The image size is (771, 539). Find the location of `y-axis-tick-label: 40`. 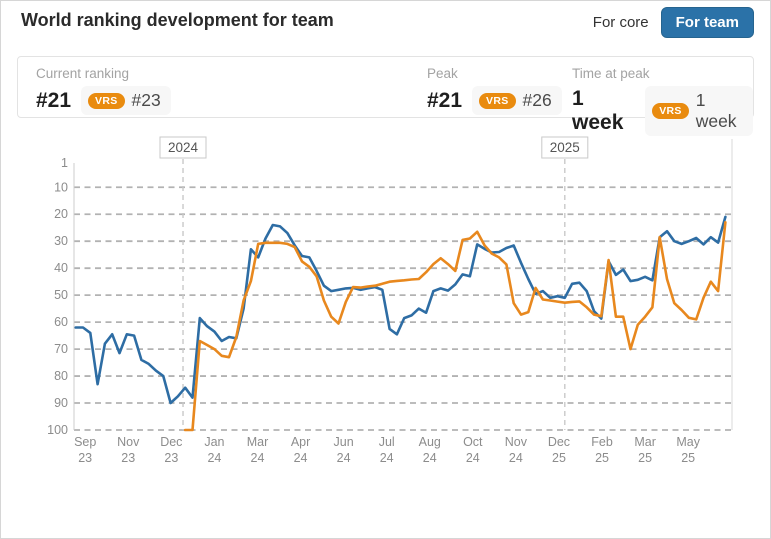

y-axis-tick-label: 40 is located at coordinates (61, 268).